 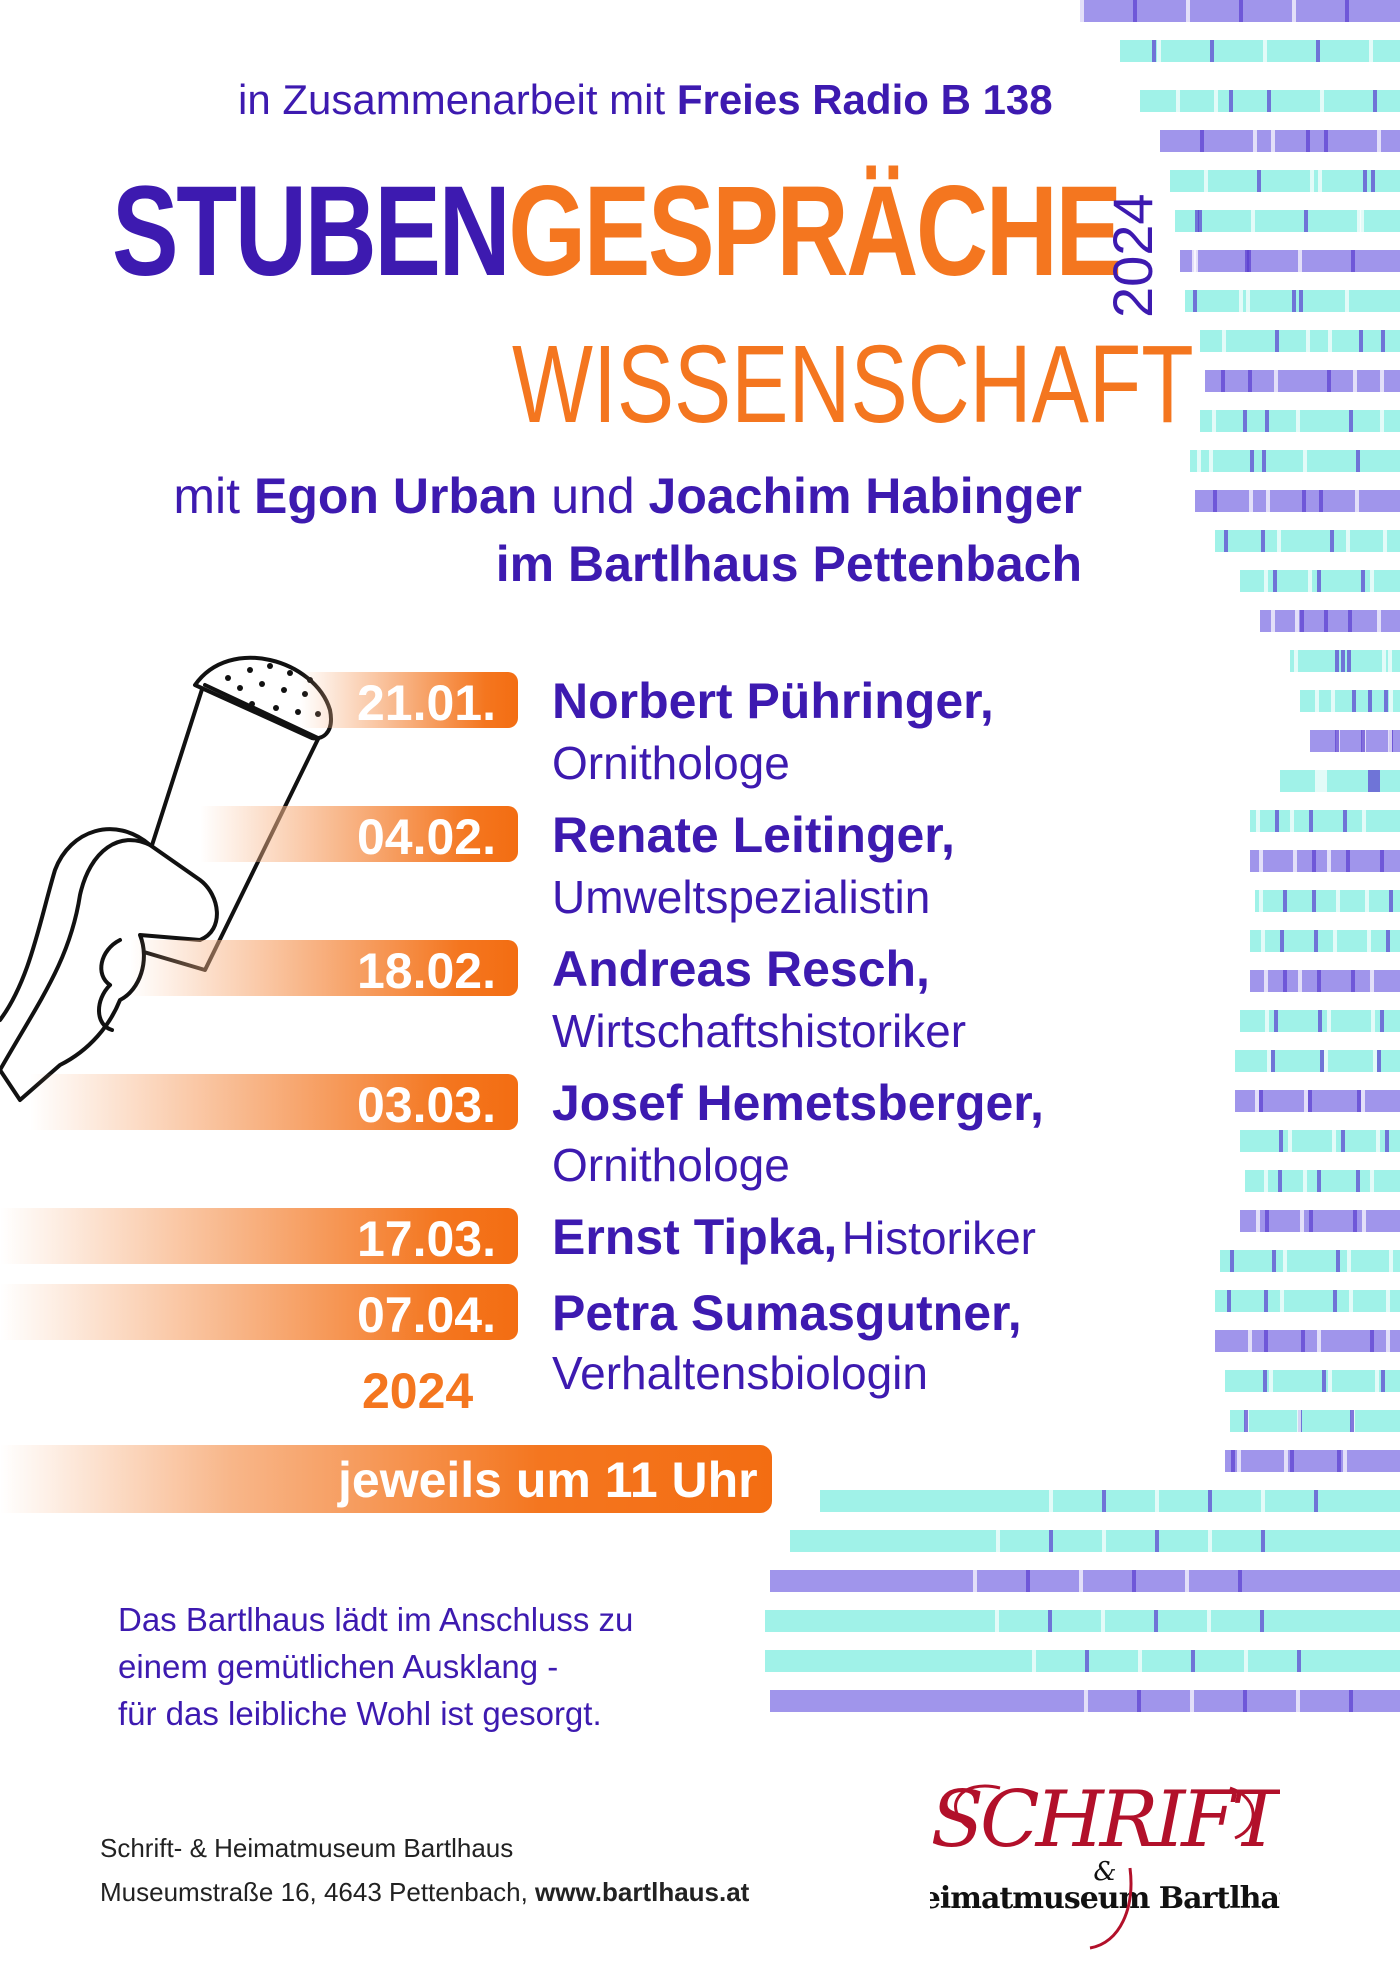 I want to click on speaker-name: Andreas Resch,, so click(x=741, y=969).